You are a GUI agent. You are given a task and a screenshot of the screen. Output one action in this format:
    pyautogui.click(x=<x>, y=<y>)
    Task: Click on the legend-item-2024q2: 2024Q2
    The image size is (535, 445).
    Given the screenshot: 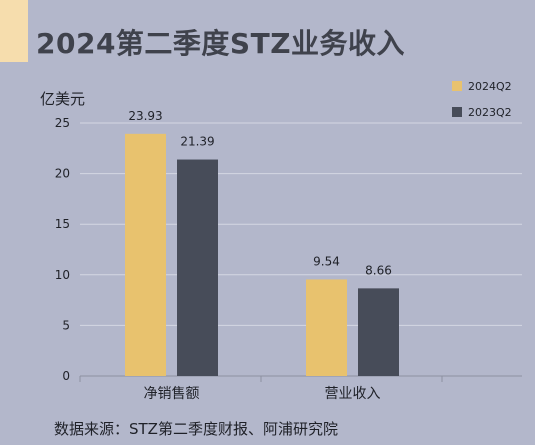 What is the action you would take?
    pyautogui.click(x=482, y=86)
    